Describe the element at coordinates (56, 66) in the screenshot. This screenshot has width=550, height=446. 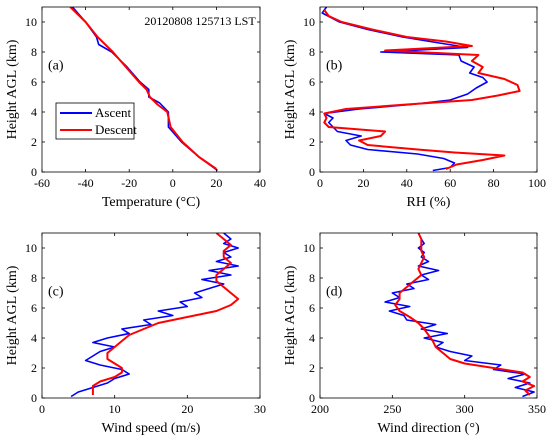
I see `panel-label: (a)` at that location.